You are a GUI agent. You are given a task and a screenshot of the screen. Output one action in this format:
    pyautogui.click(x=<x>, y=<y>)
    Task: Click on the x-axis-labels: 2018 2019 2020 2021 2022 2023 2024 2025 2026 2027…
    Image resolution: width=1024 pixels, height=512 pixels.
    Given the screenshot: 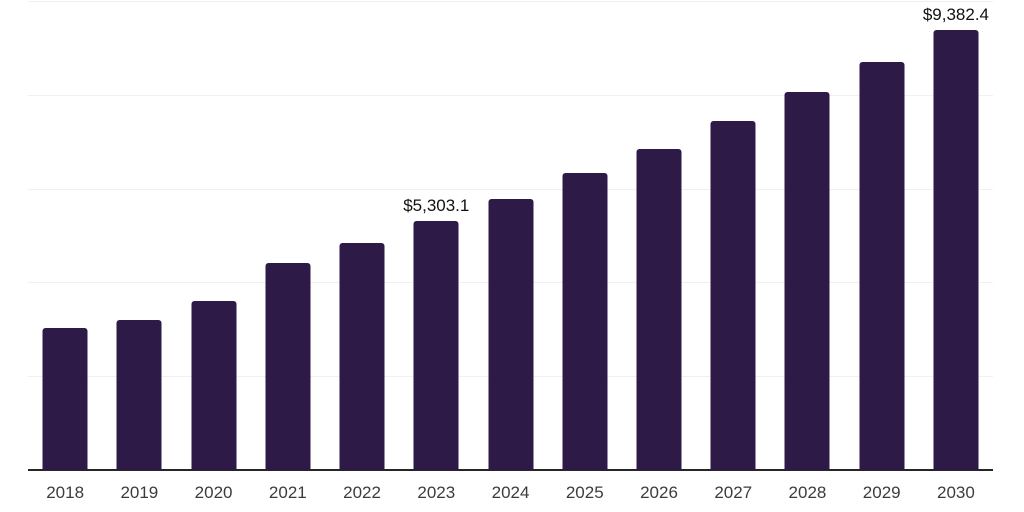 What is the action you would take?
    pyautogui.click(x=510, y=485)
    